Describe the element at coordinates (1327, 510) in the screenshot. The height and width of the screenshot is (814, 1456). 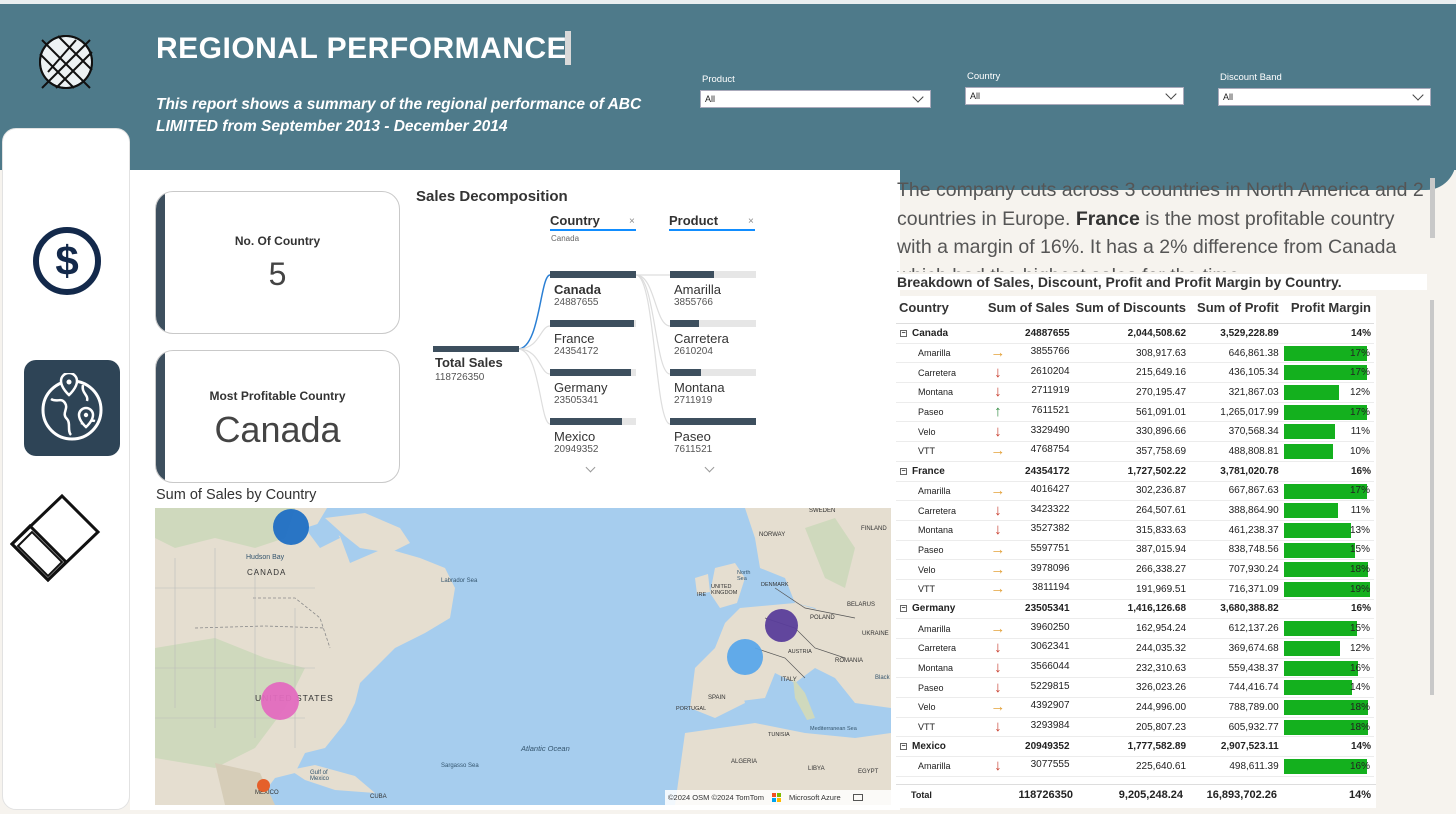
I see `margin-cell: 11%` at that location.